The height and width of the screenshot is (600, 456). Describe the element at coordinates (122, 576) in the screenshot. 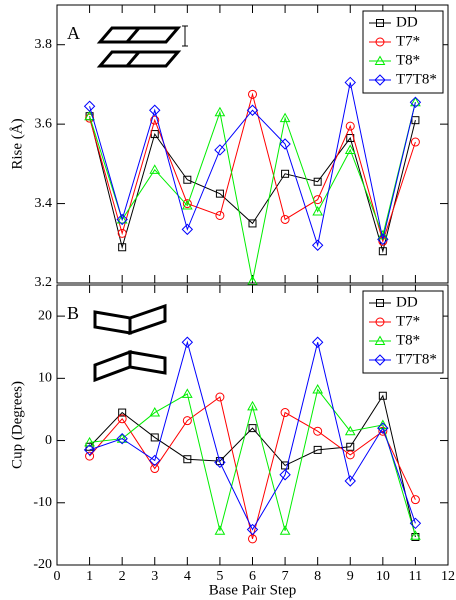

I see `x-tick-label: 2` at that location.